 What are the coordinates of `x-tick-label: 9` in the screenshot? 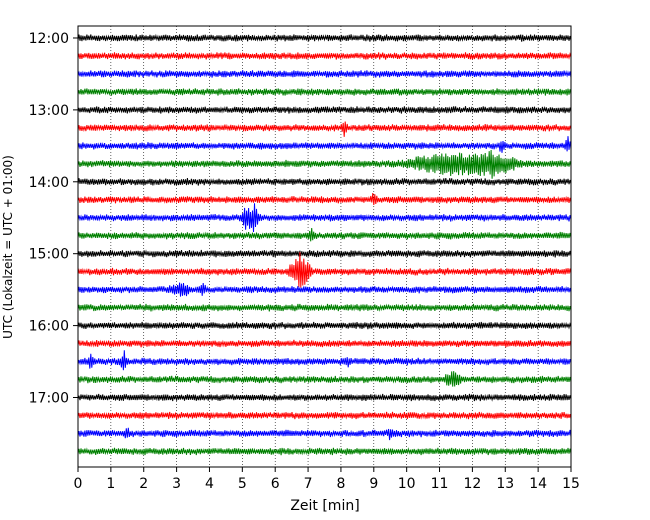 It's located at (373, 484).